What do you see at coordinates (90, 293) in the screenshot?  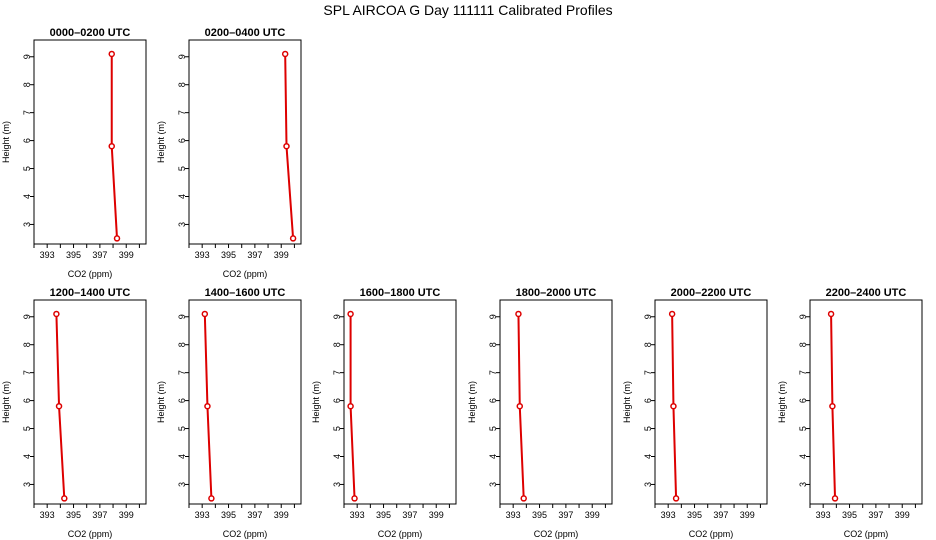 I see `panel-title: 1200–1400 UTC` at bounding box center [90, 293].